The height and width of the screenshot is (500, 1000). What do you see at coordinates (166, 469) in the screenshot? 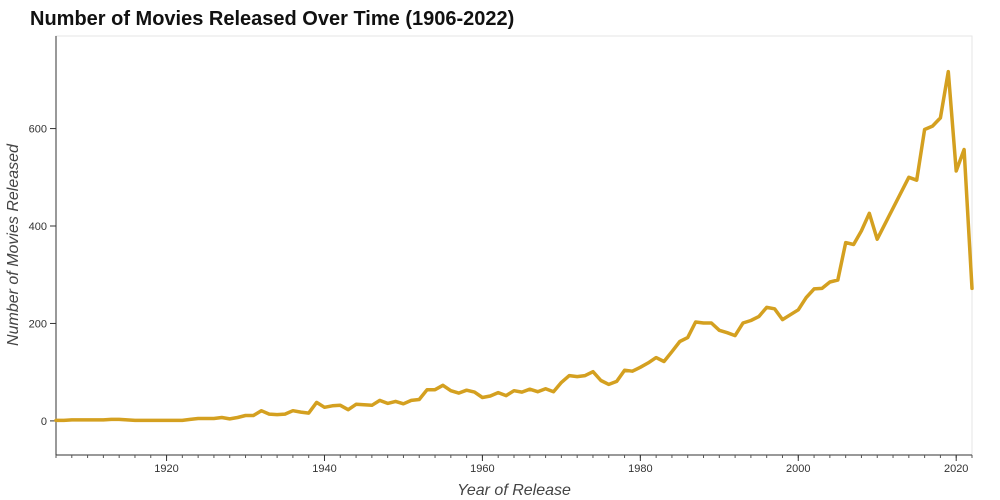
I see `x-tick-label: 1920` at bounding box center [166, 469].